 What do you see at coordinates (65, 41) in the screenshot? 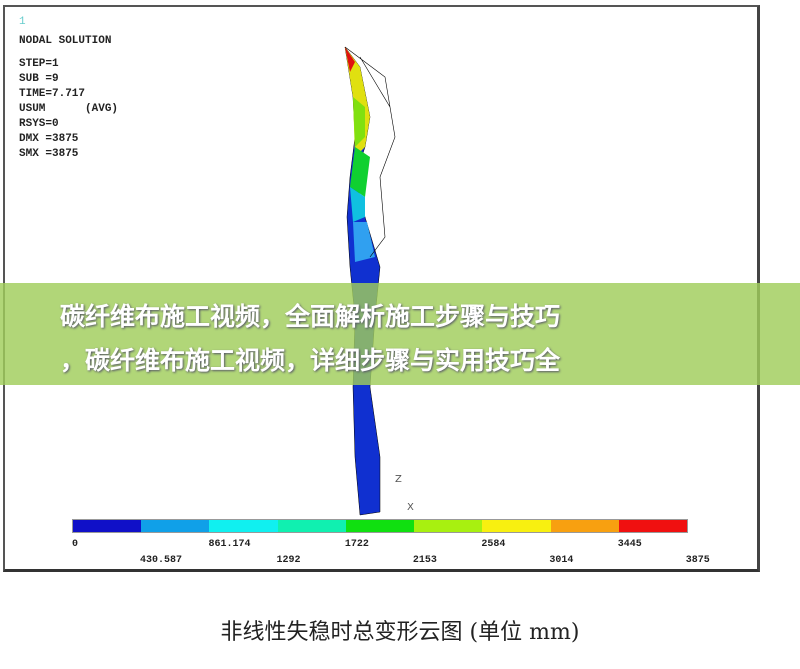
I see `solution-title: NODAL SOLUTION` at bounding box center [65, 41].